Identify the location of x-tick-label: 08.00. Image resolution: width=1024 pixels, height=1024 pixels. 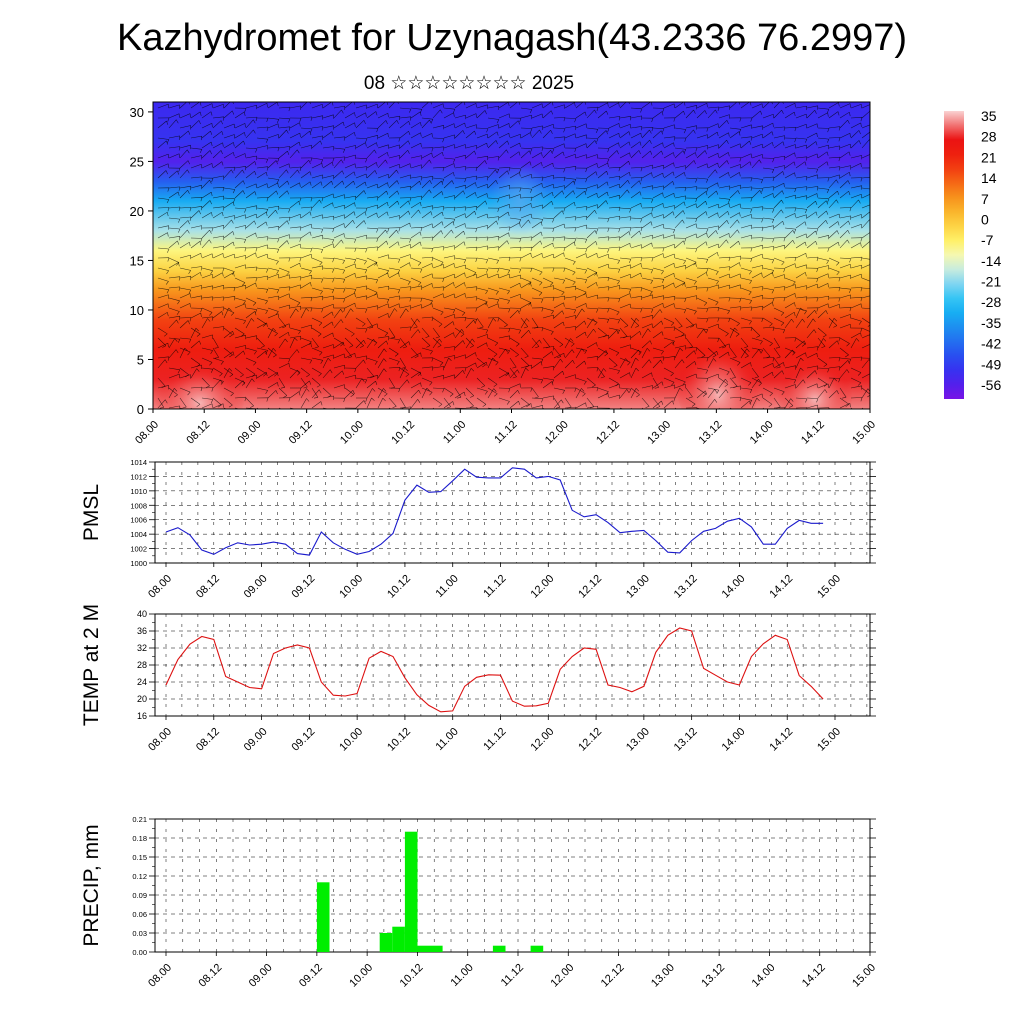
(147, 433).